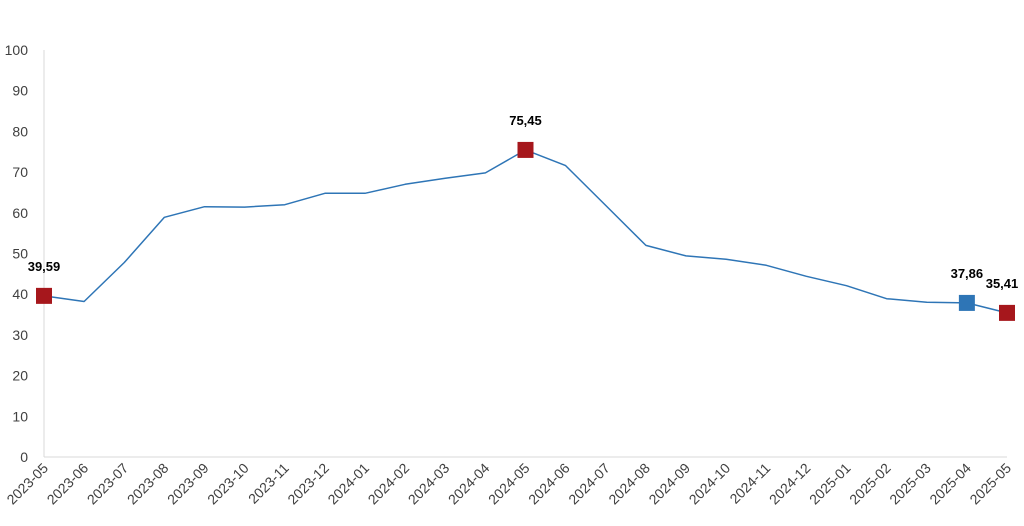 This screenshot has height=526, width=1024. I want to click on y-tick-label: 100, so click(17, 50).